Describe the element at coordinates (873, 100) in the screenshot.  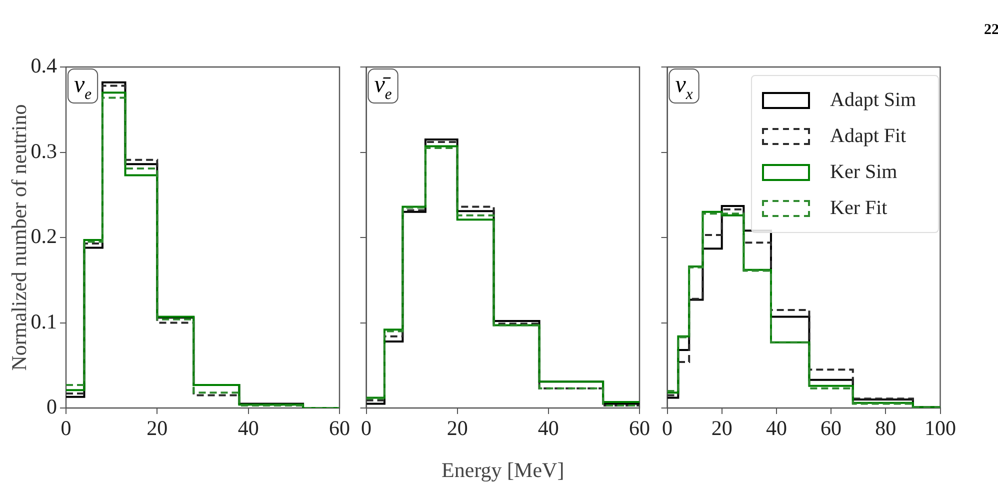
I see `legend-label: Adapt Sim` at that location.